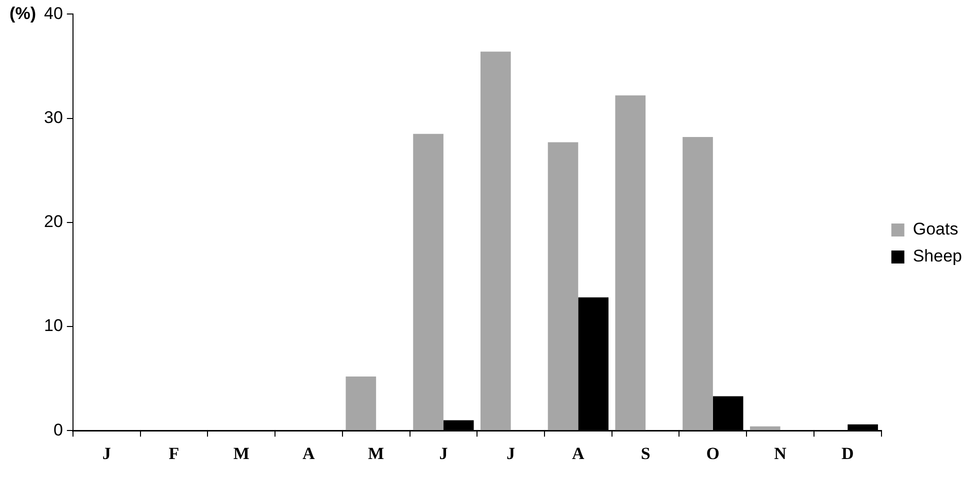 The width and height of the screenshot is (976, 479). Describe the element at coordinates (53, 13) in the screenshot. I see `y-tick-label: 40` at that location.